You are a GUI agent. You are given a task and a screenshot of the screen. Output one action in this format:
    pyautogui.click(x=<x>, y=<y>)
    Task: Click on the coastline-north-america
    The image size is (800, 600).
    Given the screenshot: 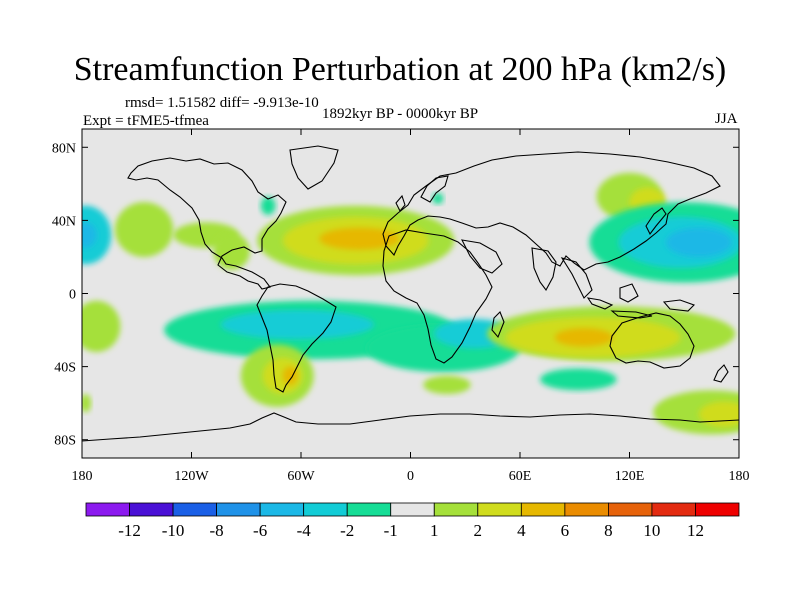 What is the action you would take?
    pyautogui.click(x=207, y=223)
    